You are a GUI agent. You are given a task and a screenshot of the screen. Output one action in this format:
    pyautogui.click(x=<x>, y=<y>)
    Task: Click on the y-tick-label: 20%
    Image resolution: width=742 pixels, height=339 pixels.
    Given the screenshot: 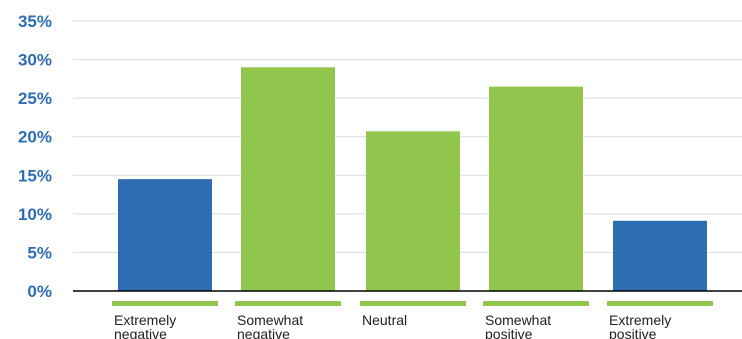 What is the action you would take?
    pyautogui.click(x=35, y=137)
    